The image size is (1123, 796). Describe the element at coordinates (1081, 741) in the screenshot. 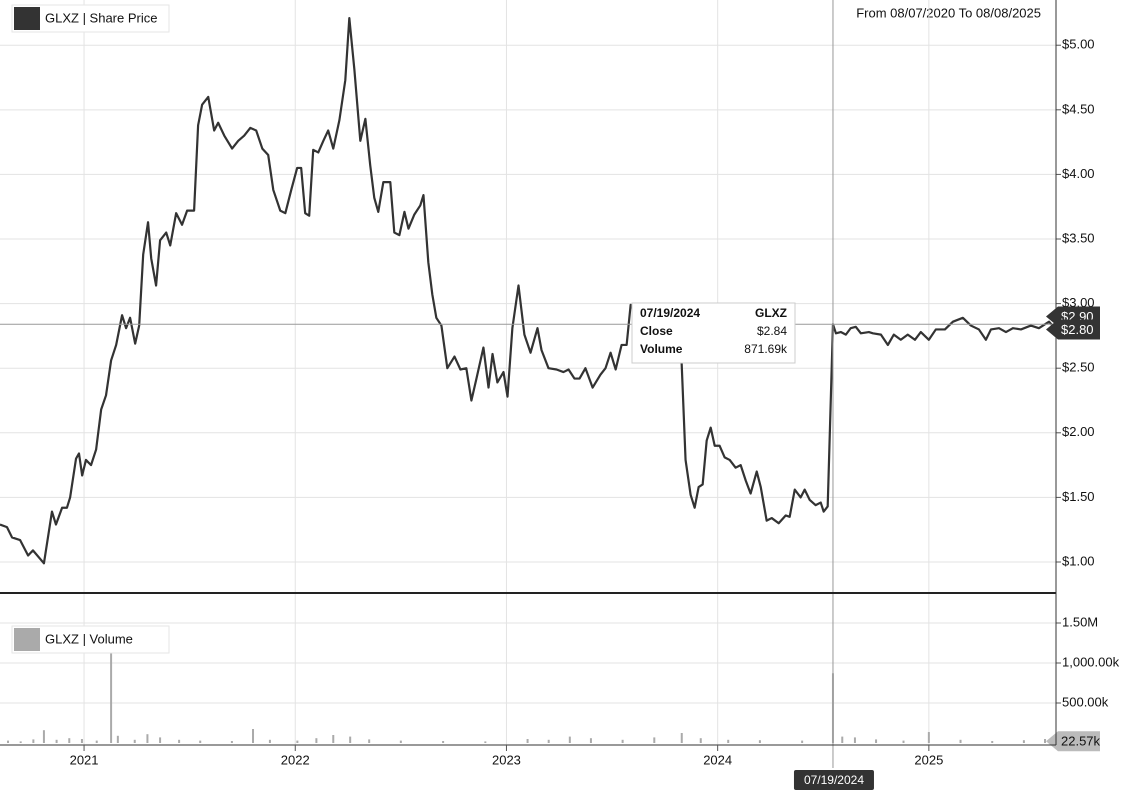

I see `value-marker-label: 22.57k` at that location.